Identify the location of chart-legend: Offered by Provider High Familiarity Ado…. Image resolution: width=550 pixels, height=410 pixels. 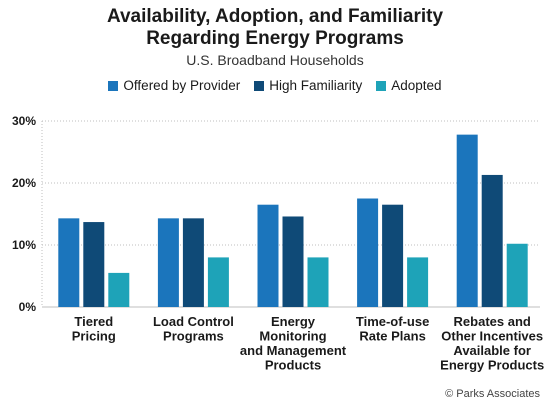
(275, 85).